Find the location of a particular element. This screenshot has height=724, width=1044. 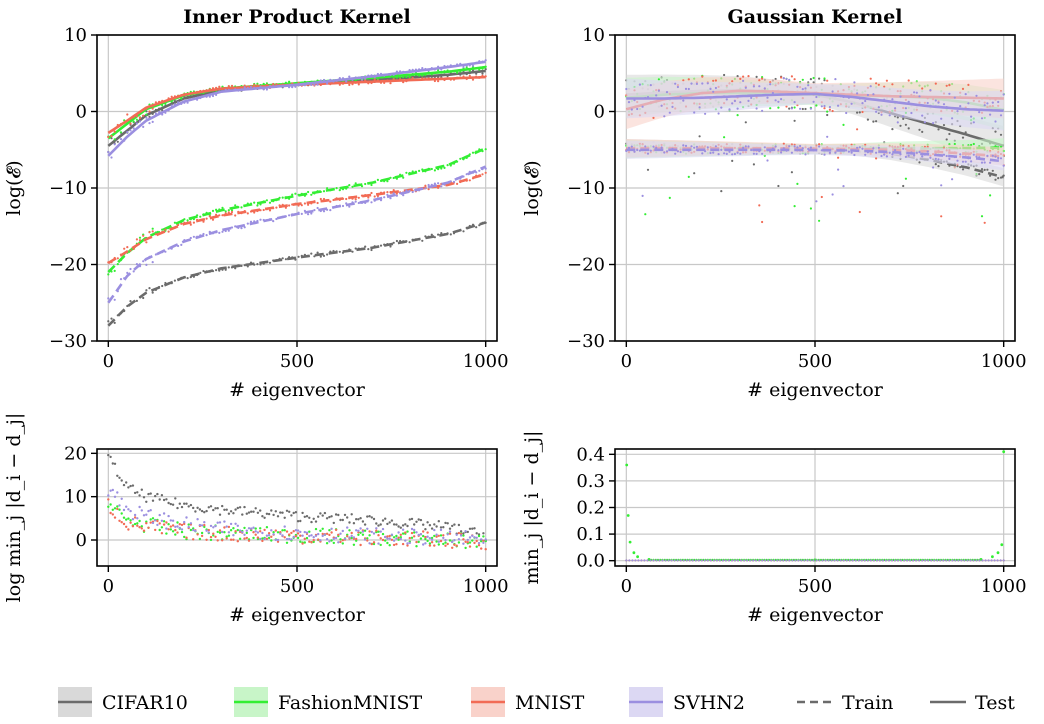

legend-label: Train is located at coordinates (867, 703).